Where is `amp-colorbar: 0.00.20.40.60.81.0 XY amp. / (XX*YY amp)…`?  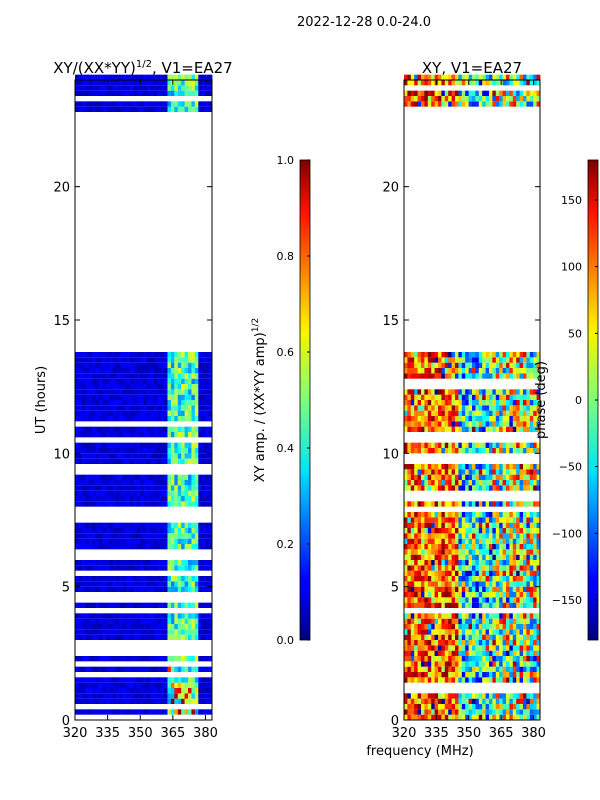 amp-colorbar: 0.00.20.40.60.81.0 XY amp. / (XX*YY amp)… is located at coordinates (281, 400).